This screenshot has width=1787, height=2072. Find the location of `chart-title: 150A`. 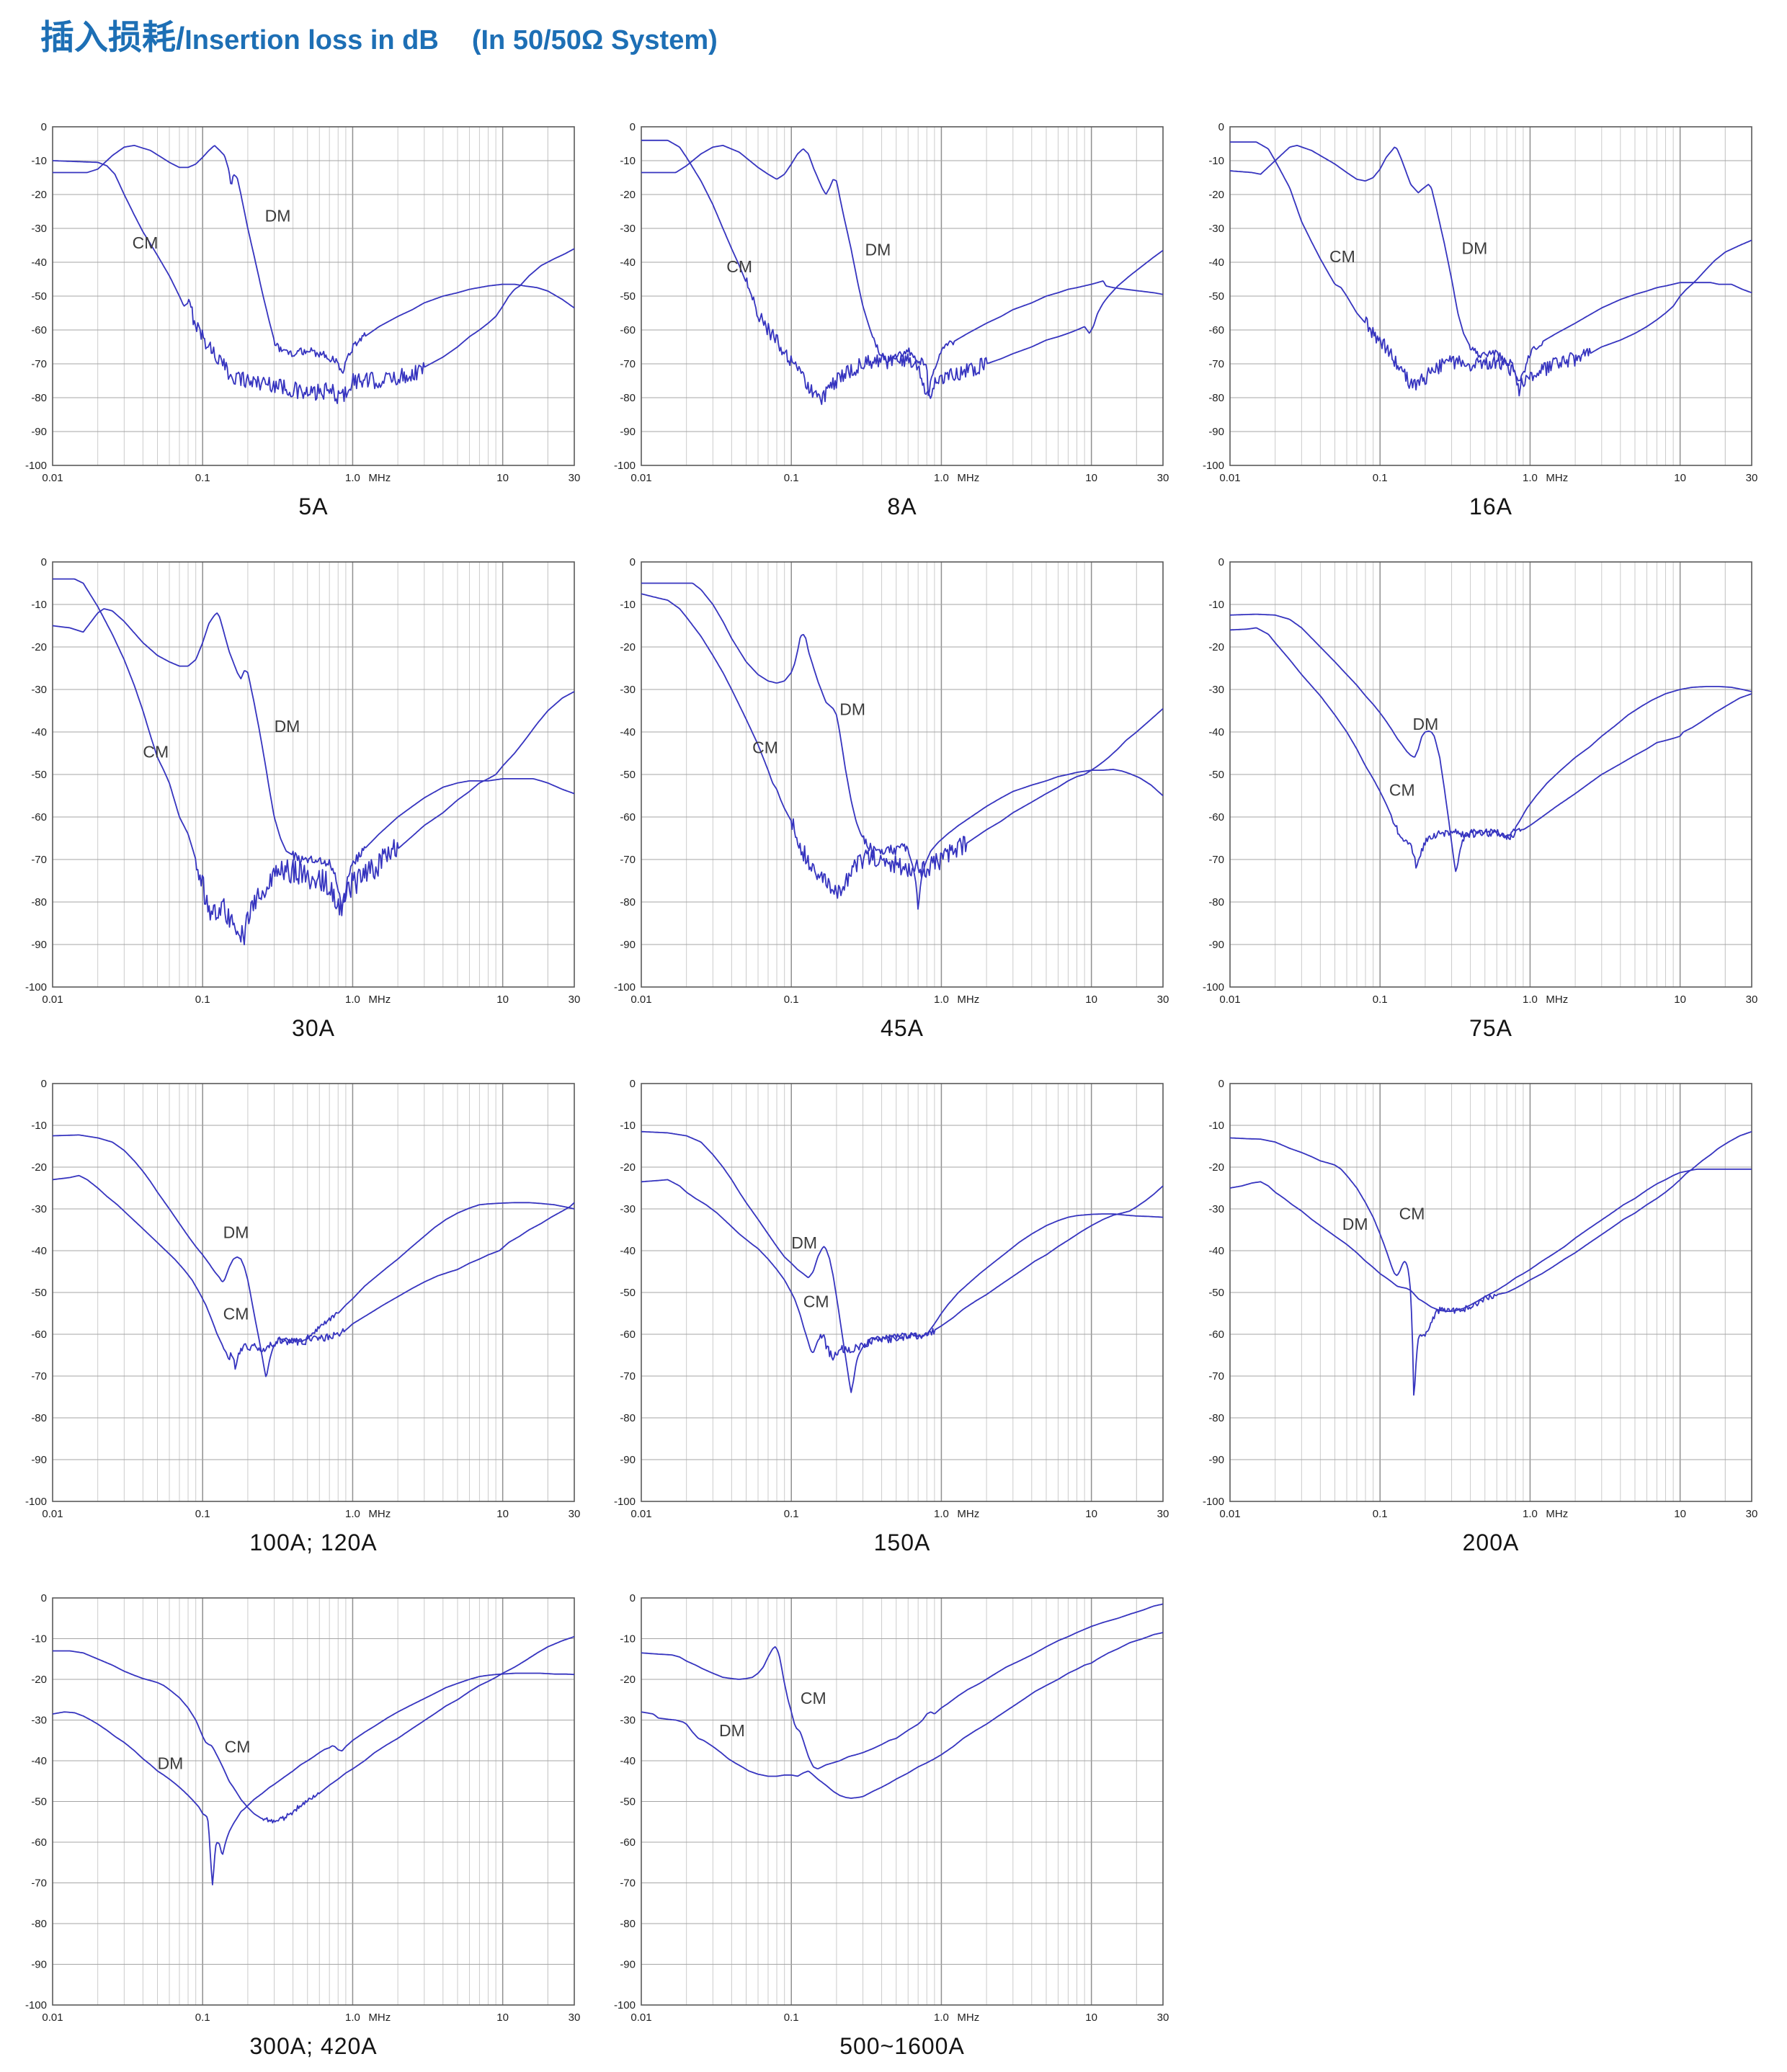

chart-title: 150A is located at coordinates (902, 1543).